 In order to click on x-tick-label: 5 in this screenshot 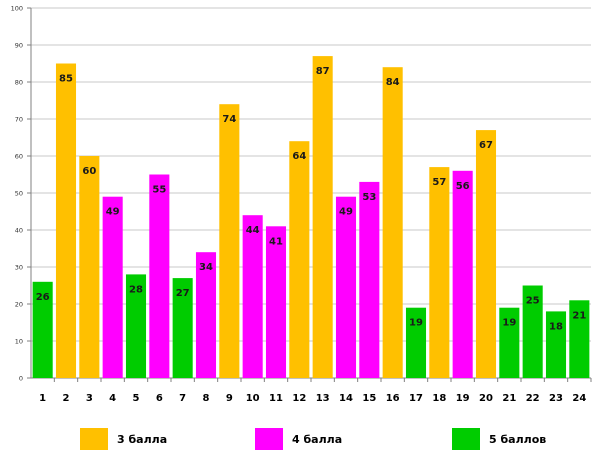, I will do `click(136, 398)`.